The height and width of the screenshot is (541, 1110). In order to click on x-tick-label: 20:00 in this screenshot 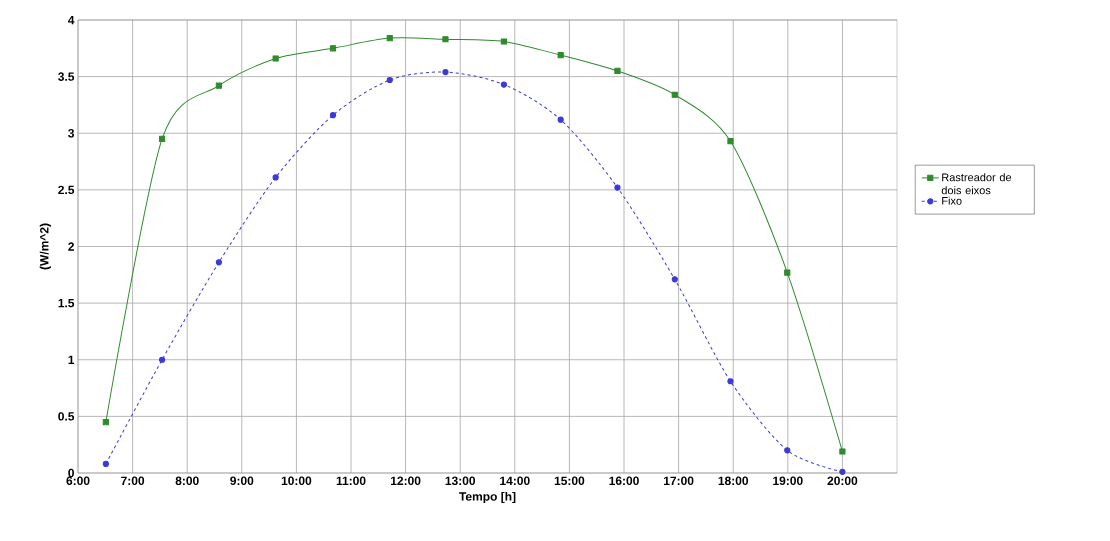, I will do `click(842, 481)`.